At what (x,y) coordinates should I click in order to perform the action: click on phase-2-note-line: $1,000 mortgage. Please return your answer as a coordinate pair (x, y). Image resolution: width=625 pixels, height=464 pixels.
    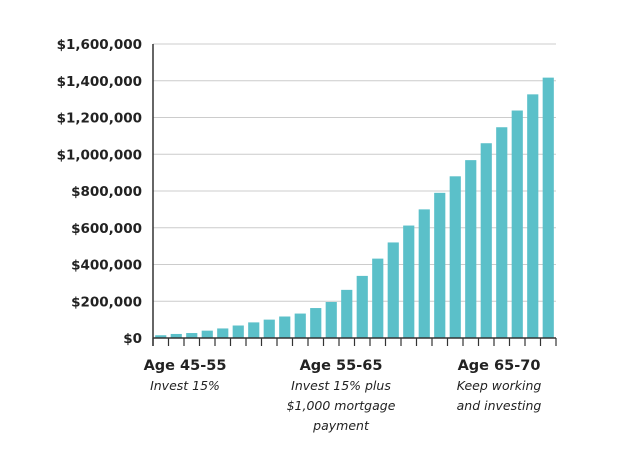
    Looking at the image, I should click on (341, 405).